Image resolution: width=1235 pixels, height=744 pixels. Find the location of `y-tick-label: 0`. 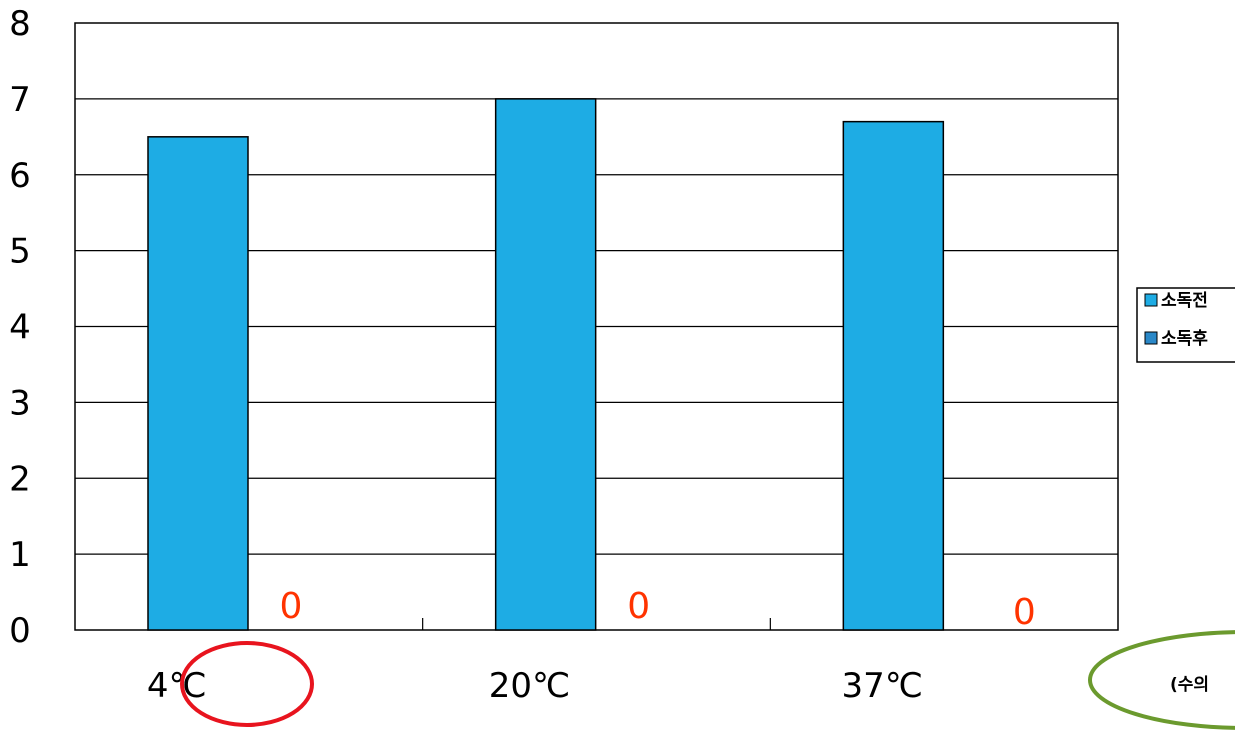

y-tick-label: 0 is located at coordinates (20, 631).